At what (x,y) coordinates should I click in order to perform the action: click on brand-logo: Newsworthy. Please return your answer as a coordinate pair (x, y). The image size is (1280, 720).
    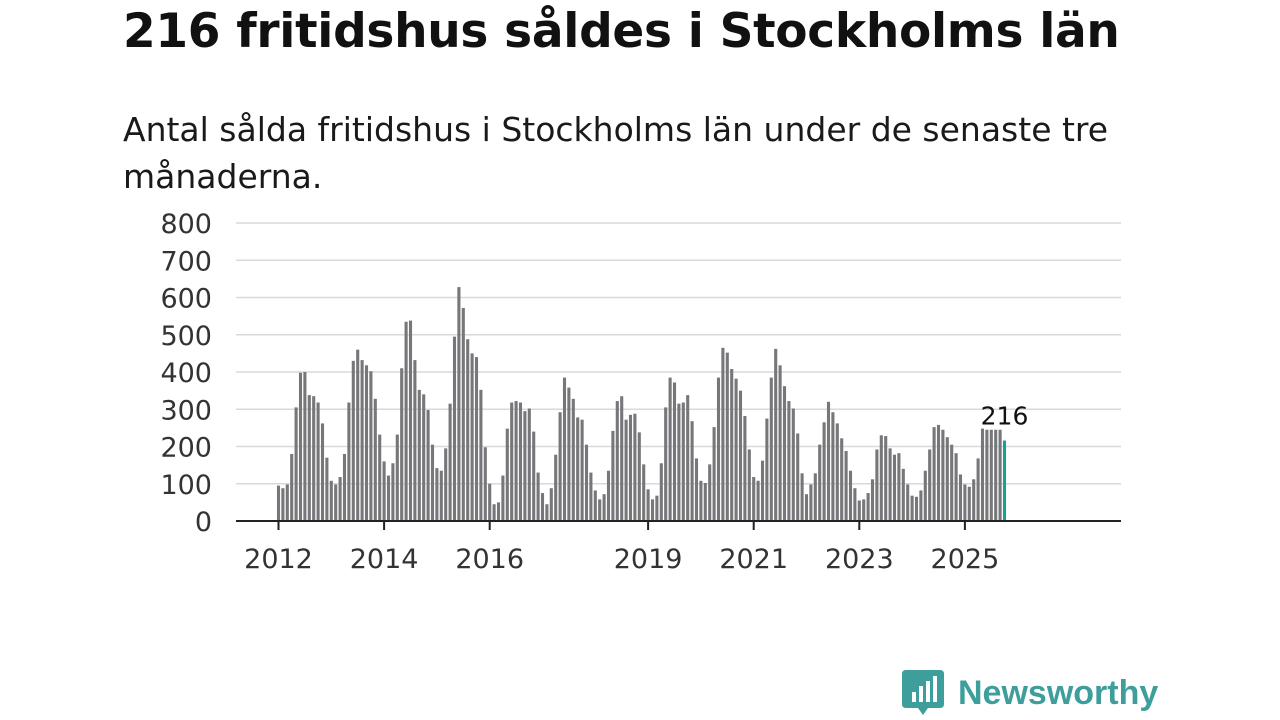
    Looking at the image, I should click on (1030, 693).